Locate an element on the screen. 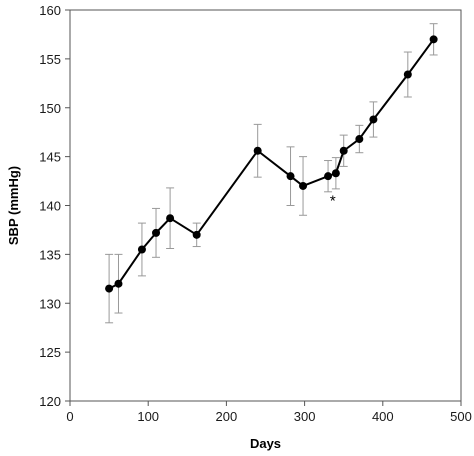 Image resolution: width=474 pixels, height=456 pixels. x-tick-label: 500 is located at coordinates (461, 416).